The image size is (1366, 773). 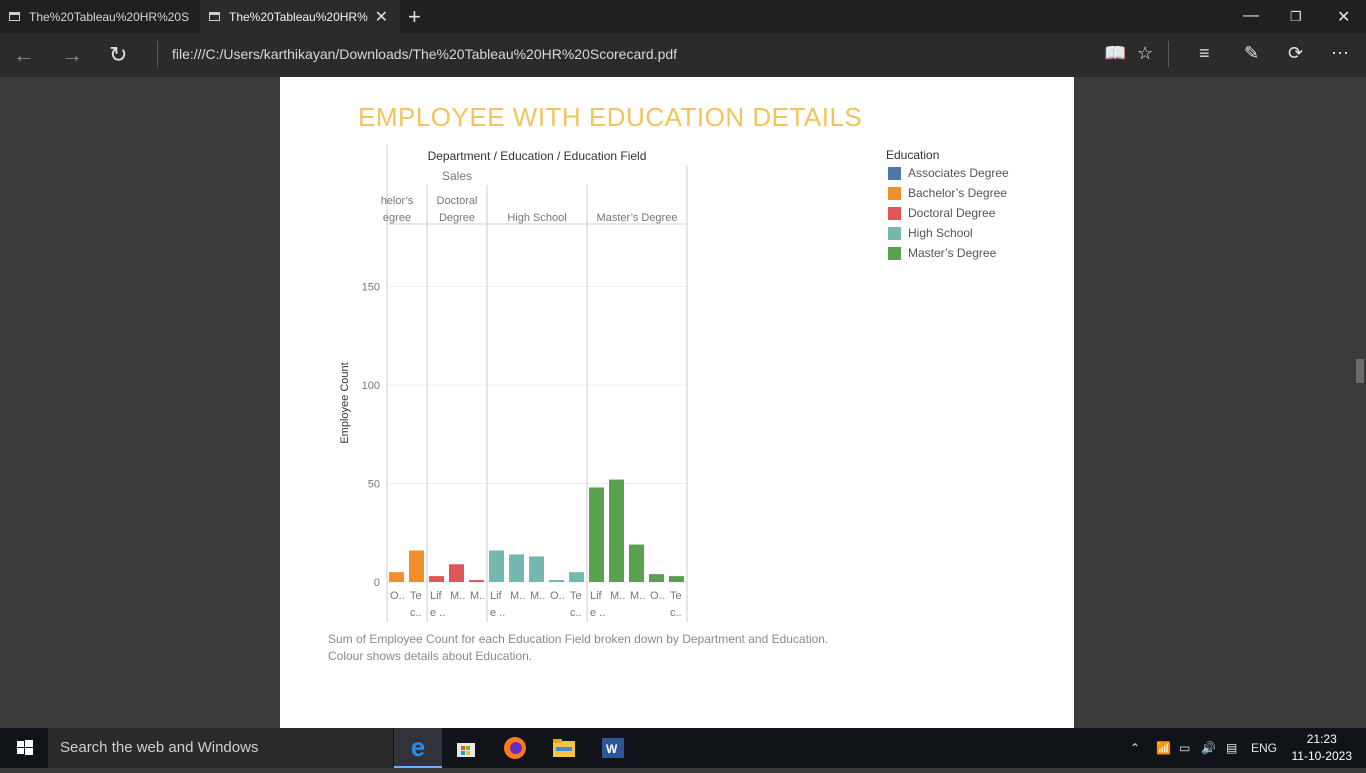 I want to click on web-note-icon: ✎, so click(x=1252, y=53).